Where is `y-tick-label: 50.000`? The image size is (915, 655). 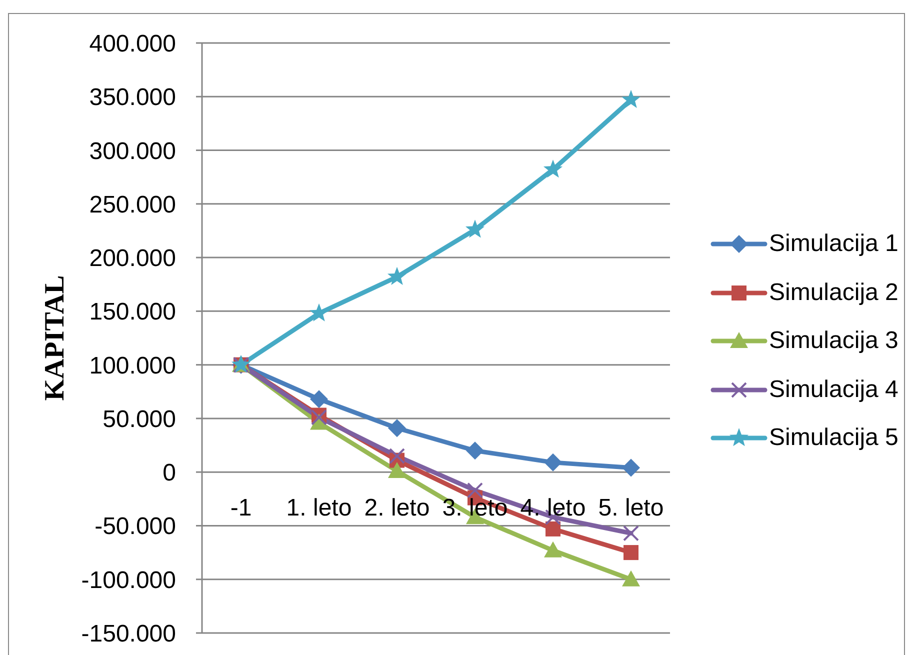 y-tick-label: 50.000 is located at coordinates (139, 419).